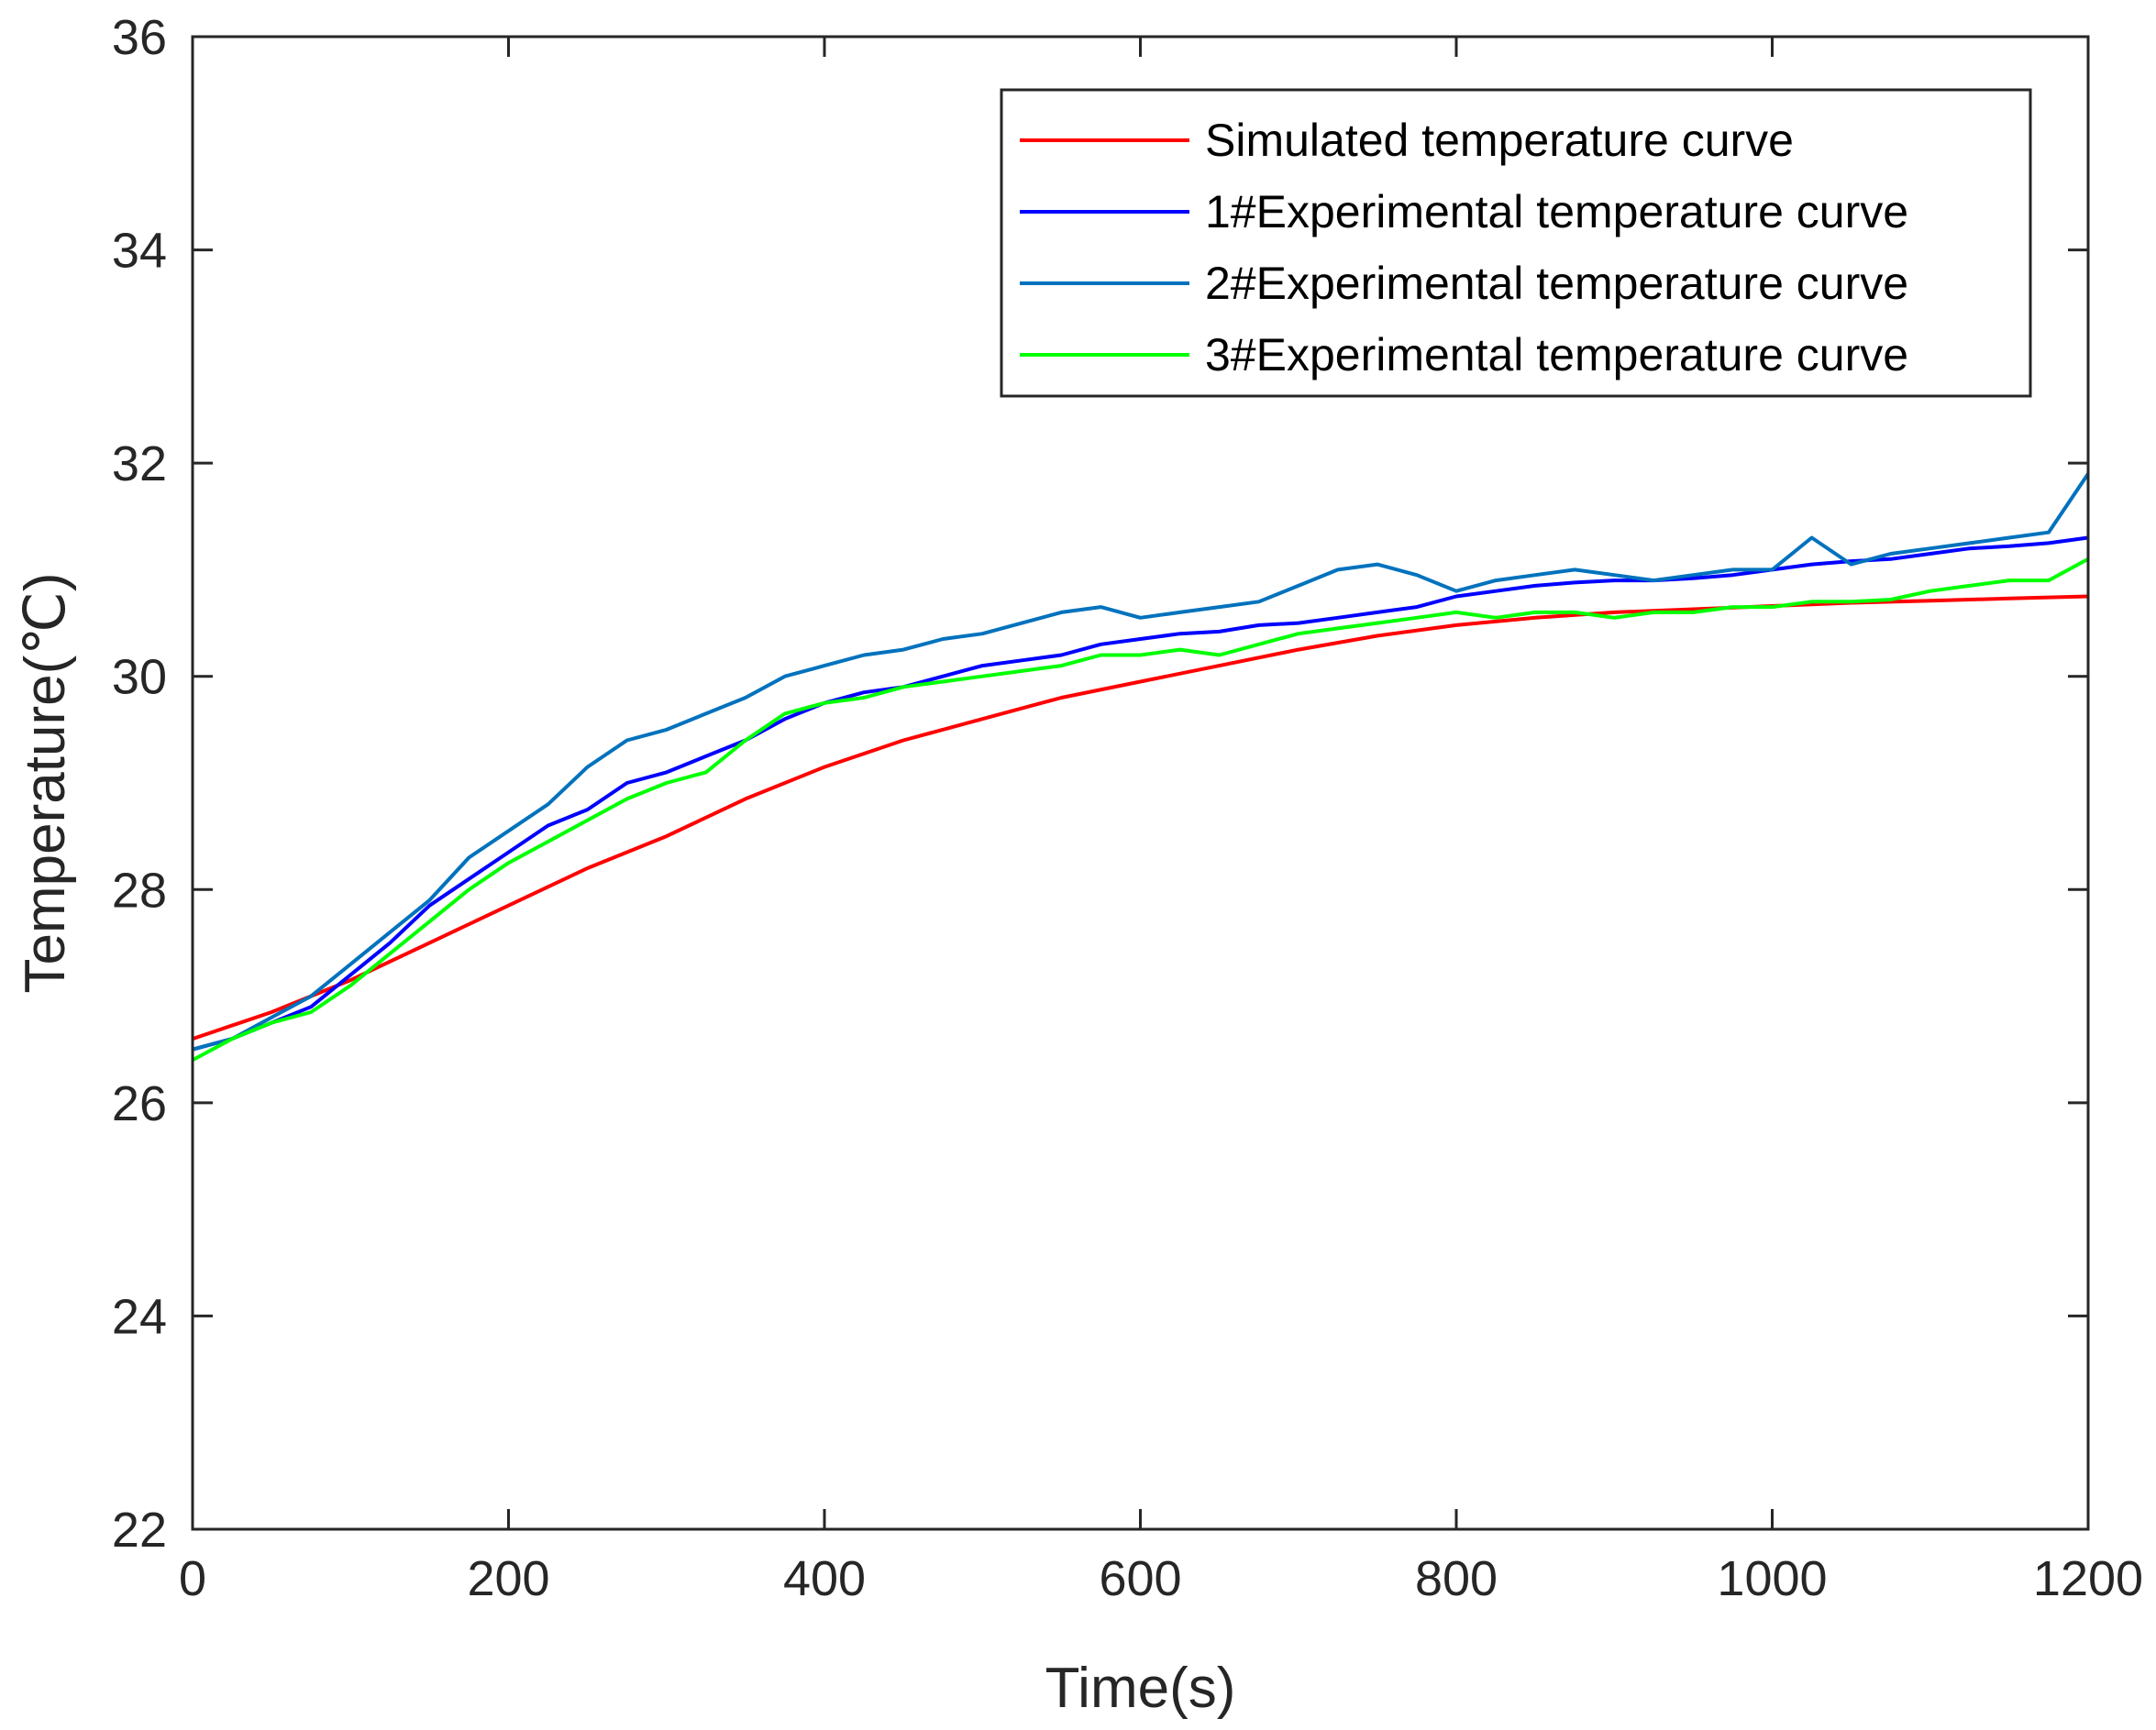  I want to click on y-tick-label: 34, so click(140, 252).